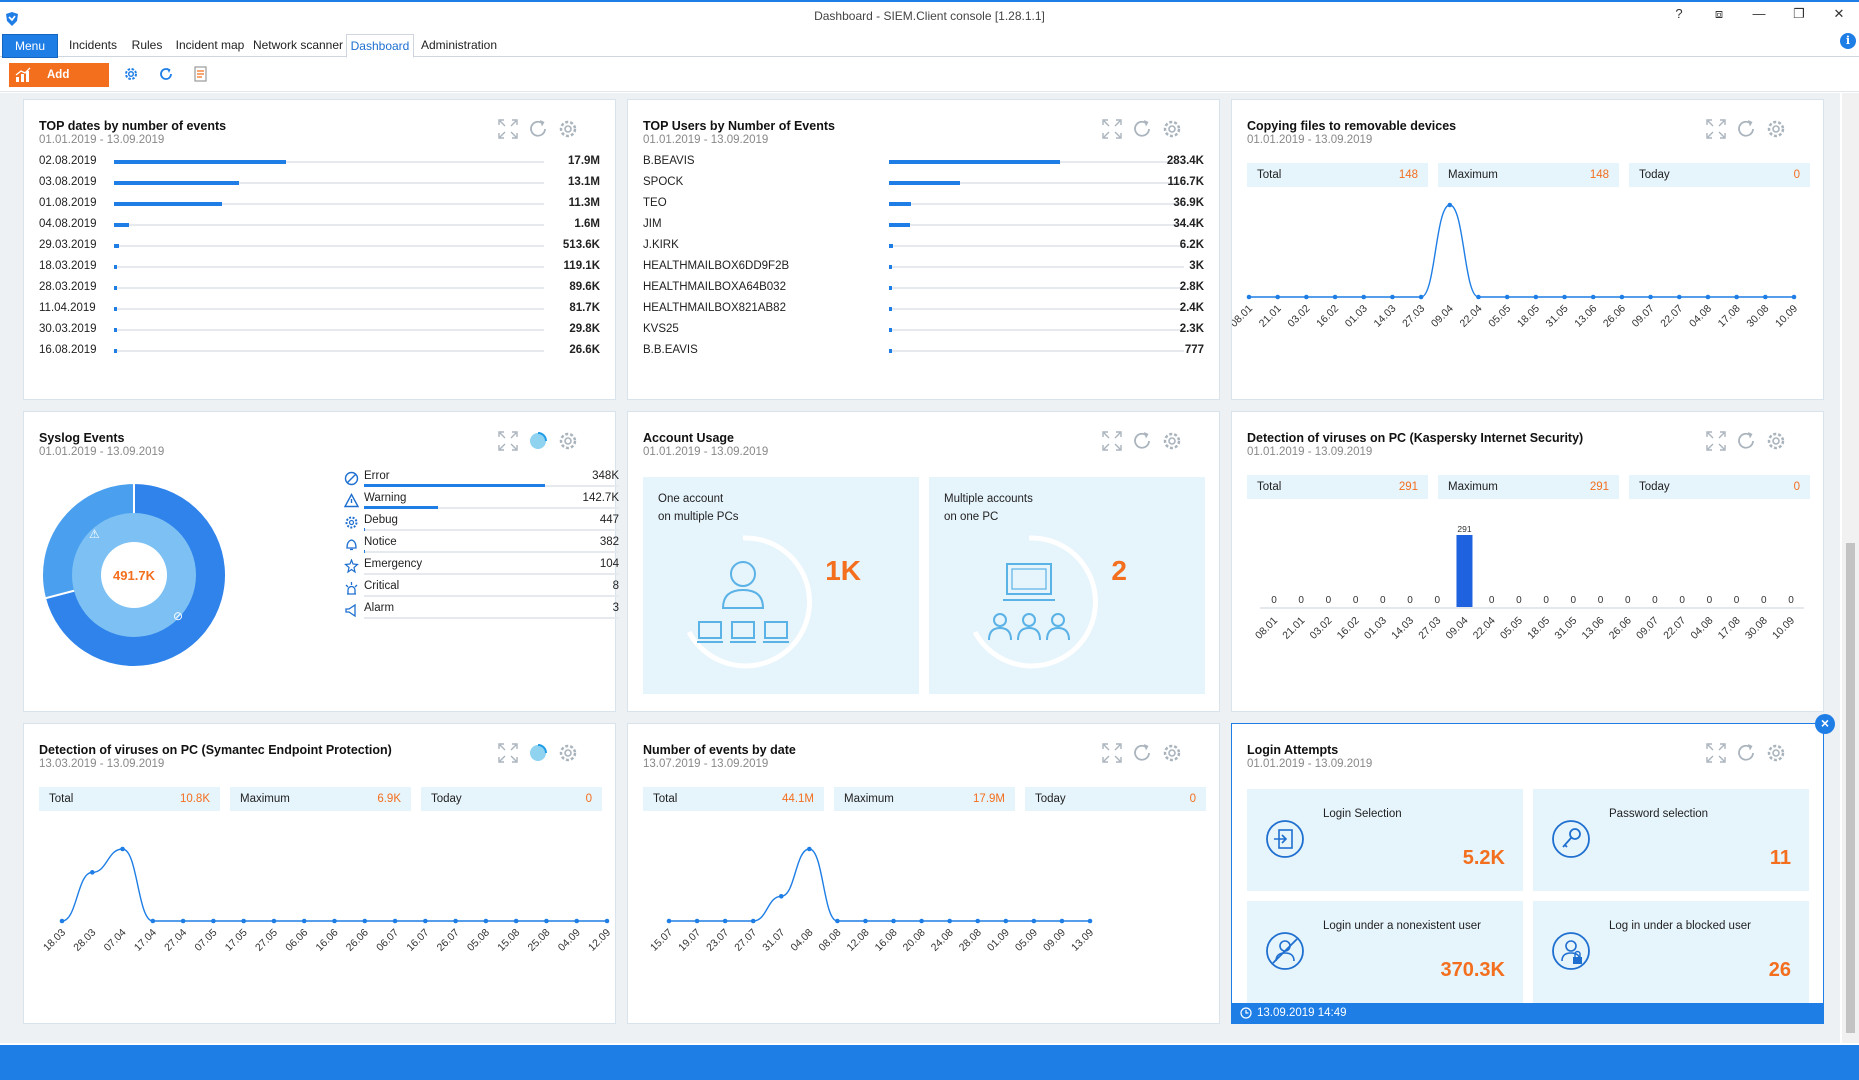  Describe the element at coordinates (1671, 952) in the screenshot. I see `card-blocked-user: Log in under a blocked user 26` at that location.